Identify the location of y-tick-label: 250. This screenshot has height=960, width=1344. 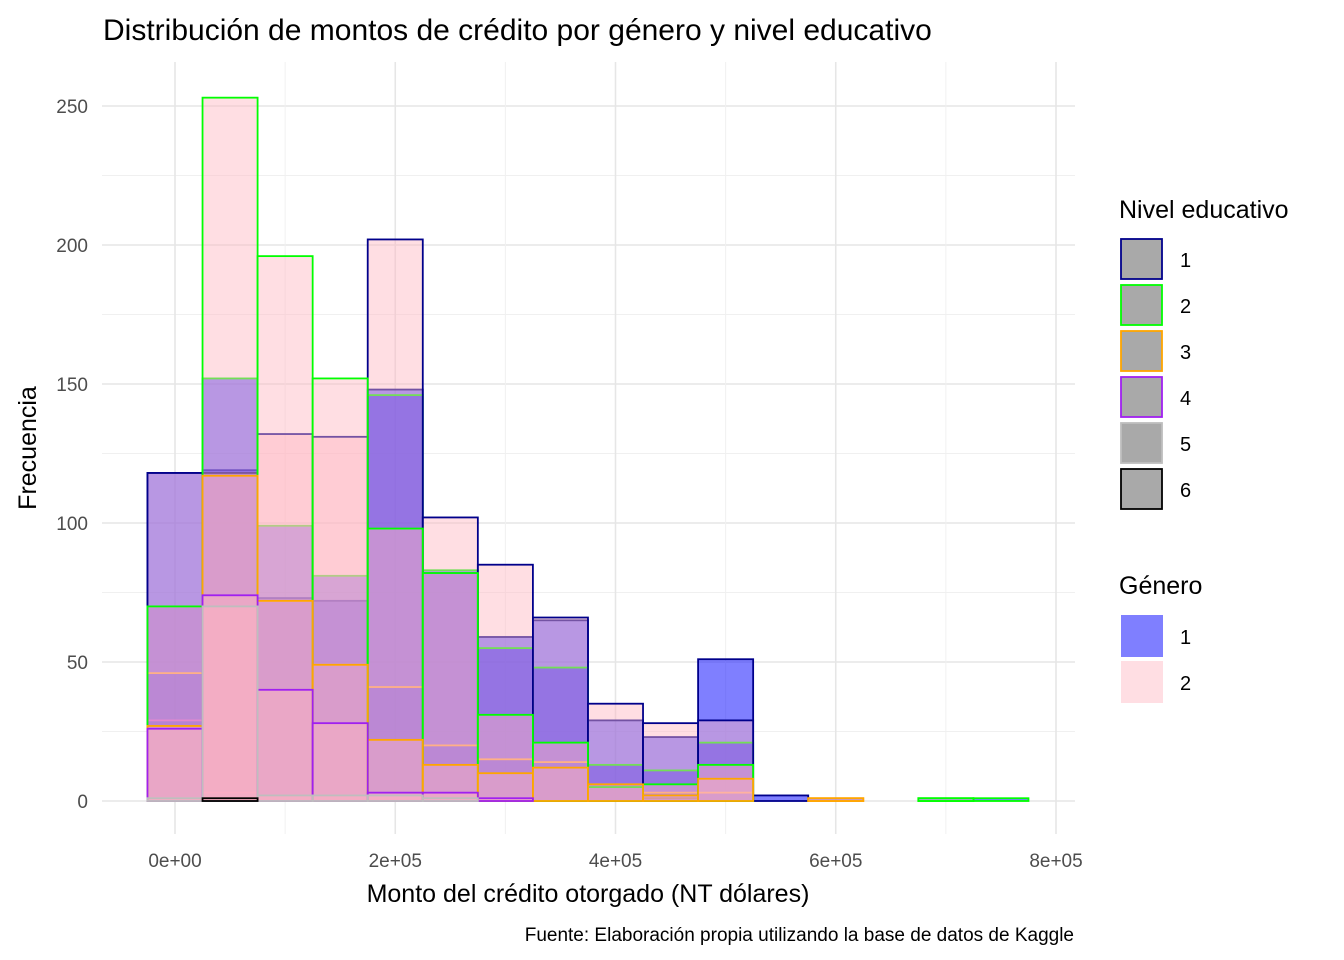
(72, 107).